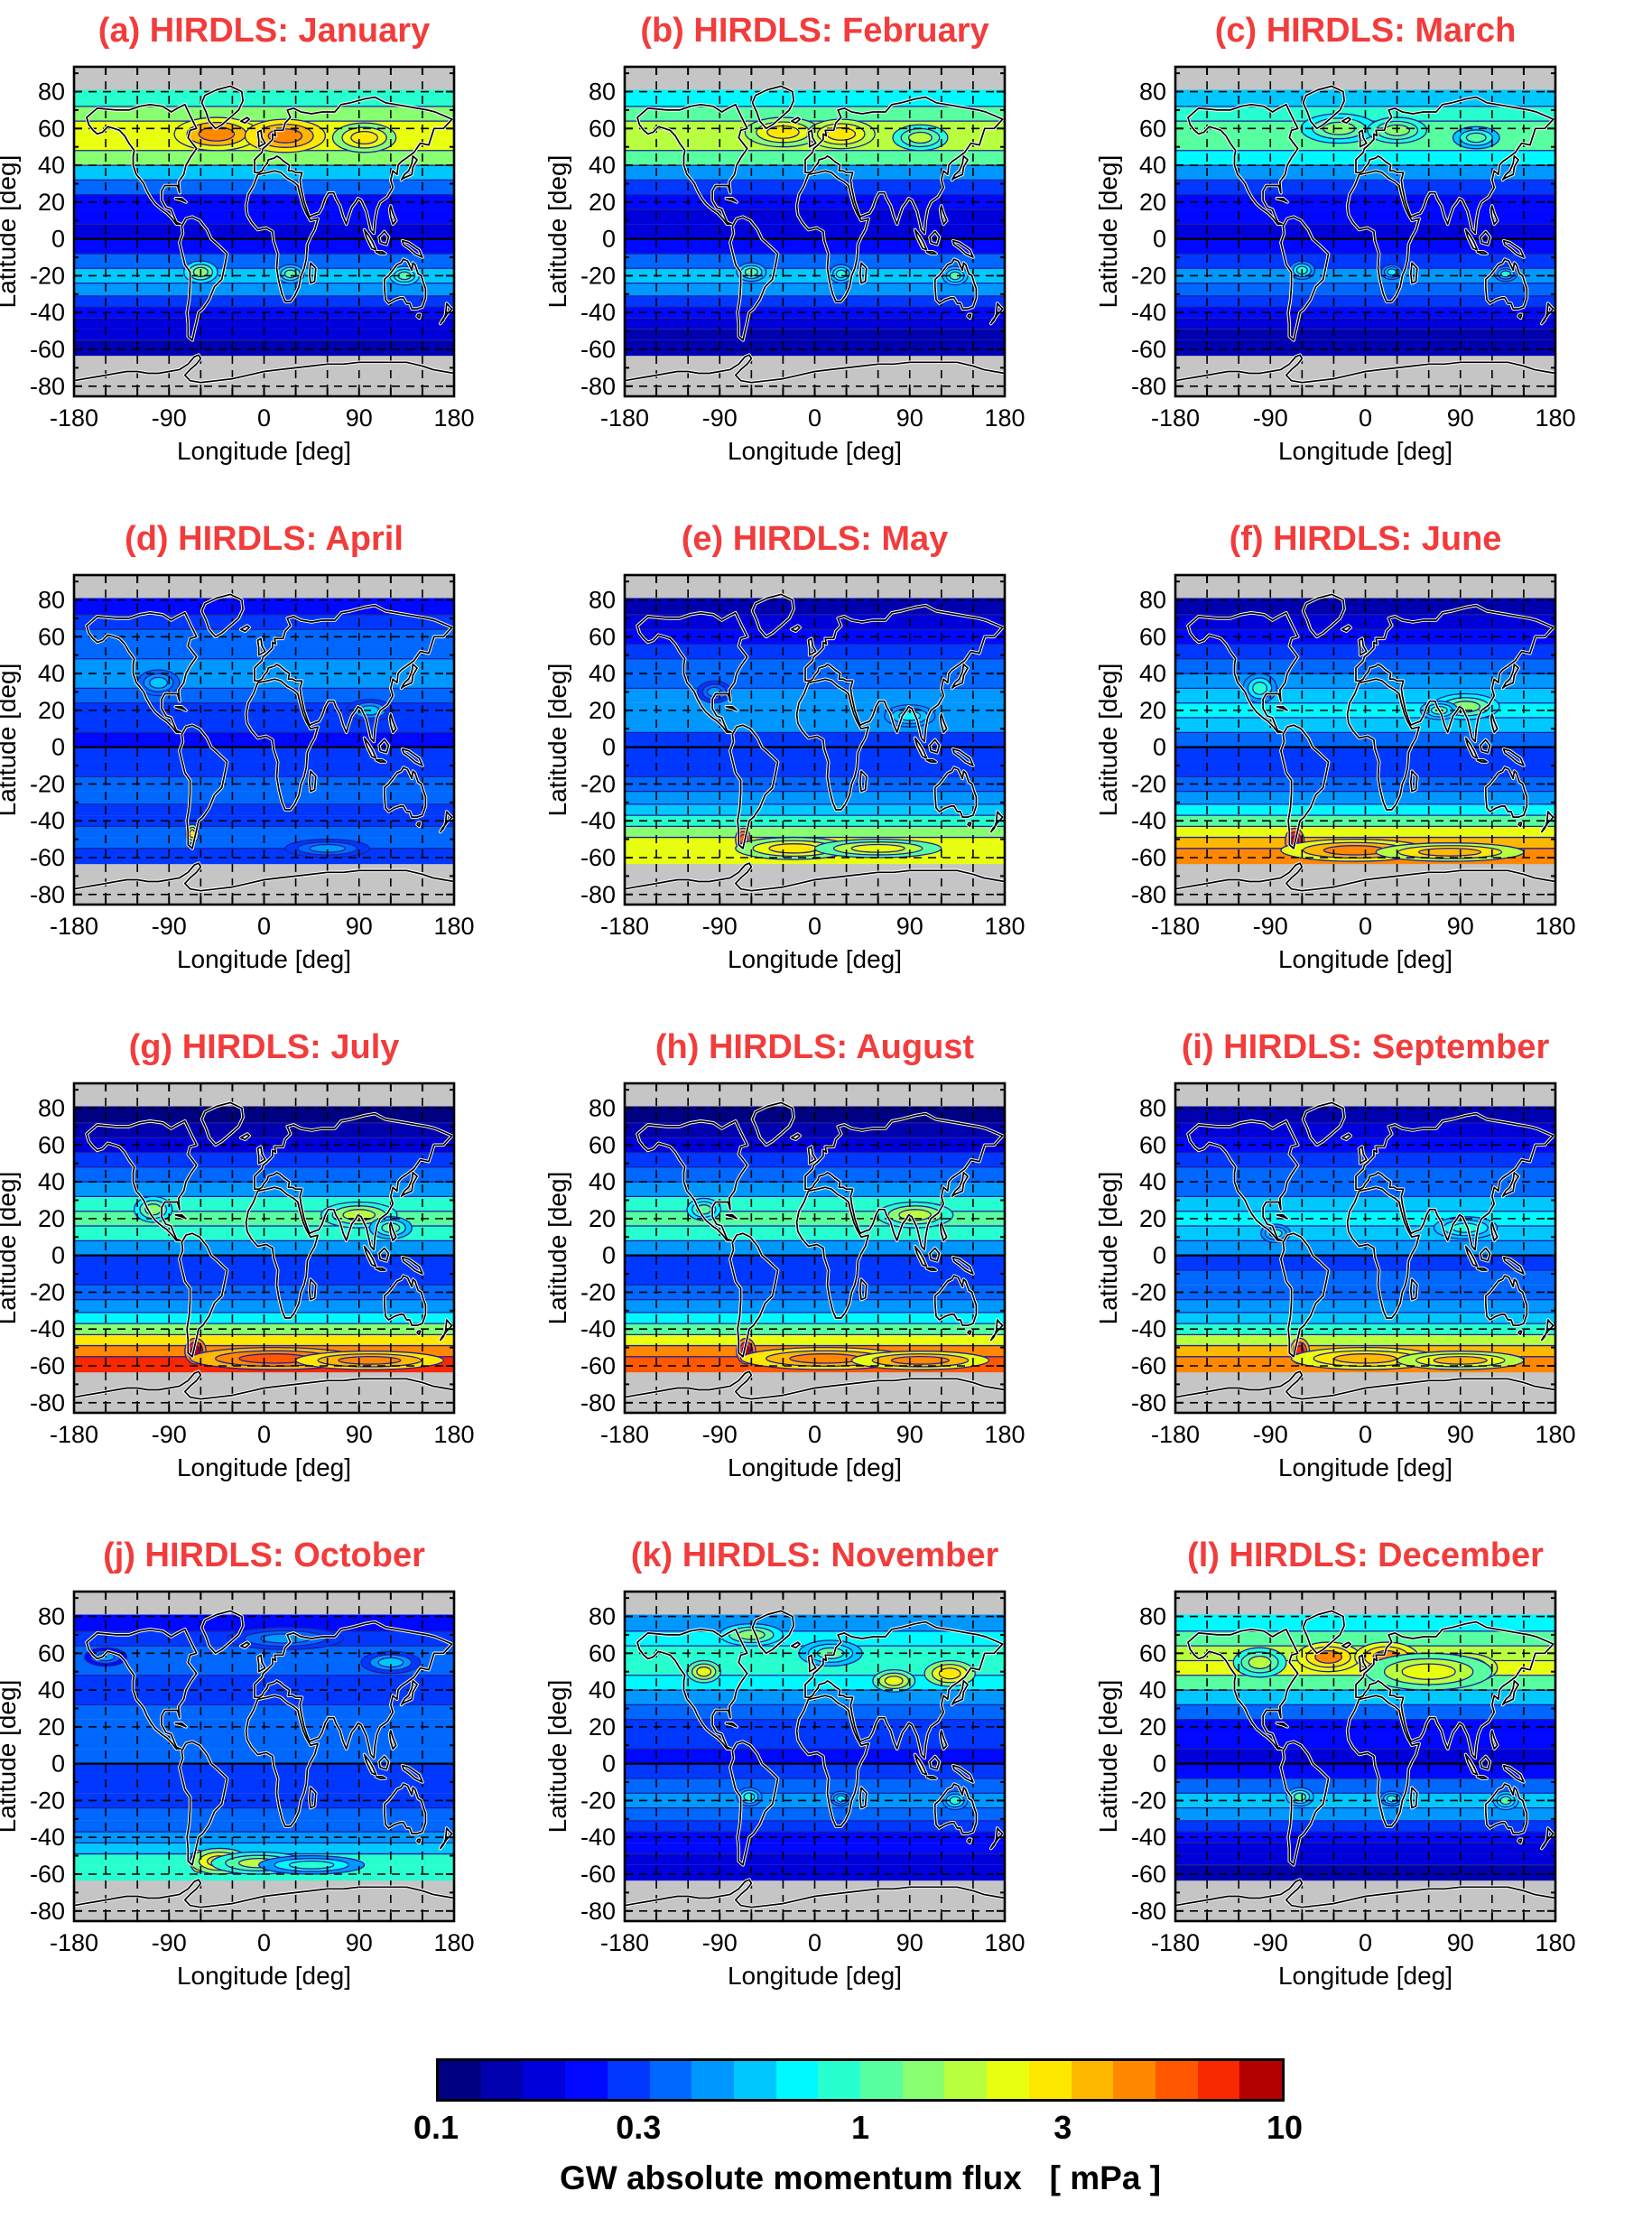 This screenshot has height=2219, width=1652. I want to click on colorbar-tick-label: 1, so click(860, 2127).